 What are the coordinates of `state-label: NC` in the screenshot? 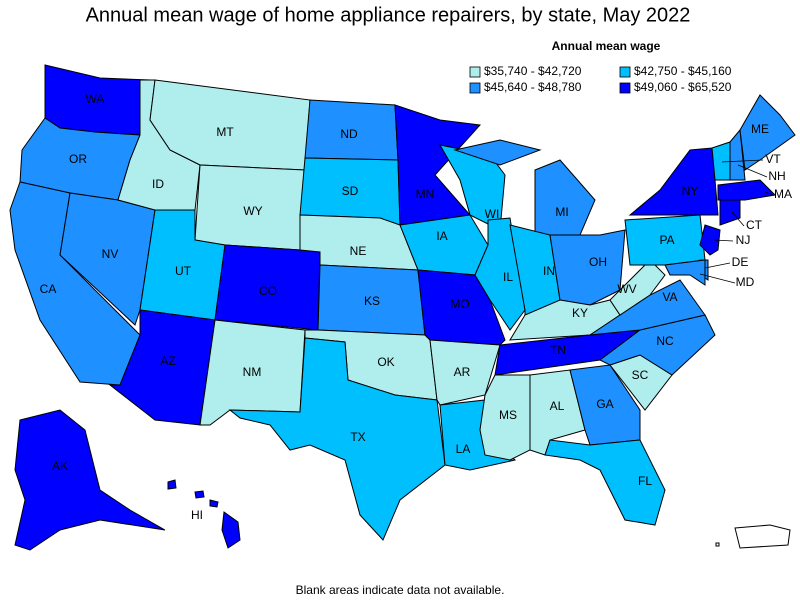 It's located at (665, 341).